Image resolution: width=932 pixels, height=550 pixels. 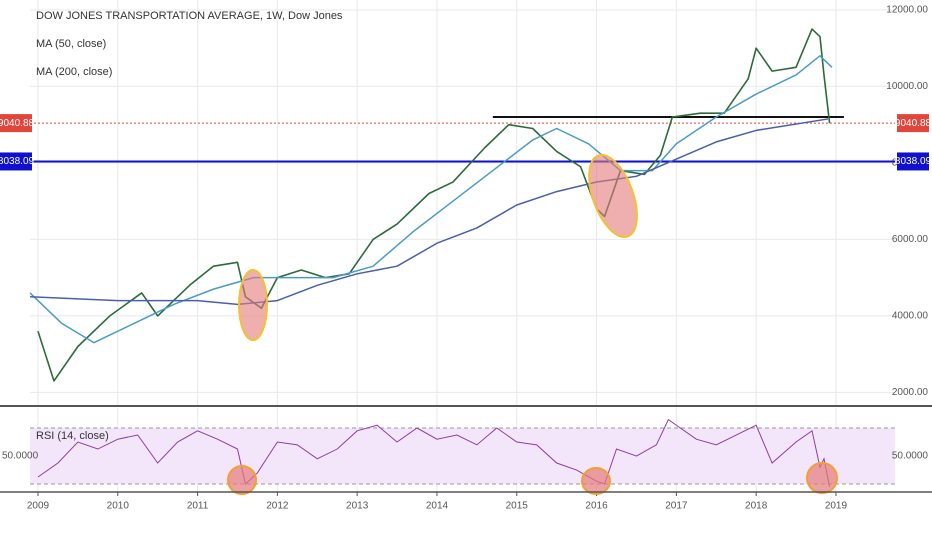 I want to click on legend-entry: MA (50, close), so click(x=71, y=44).